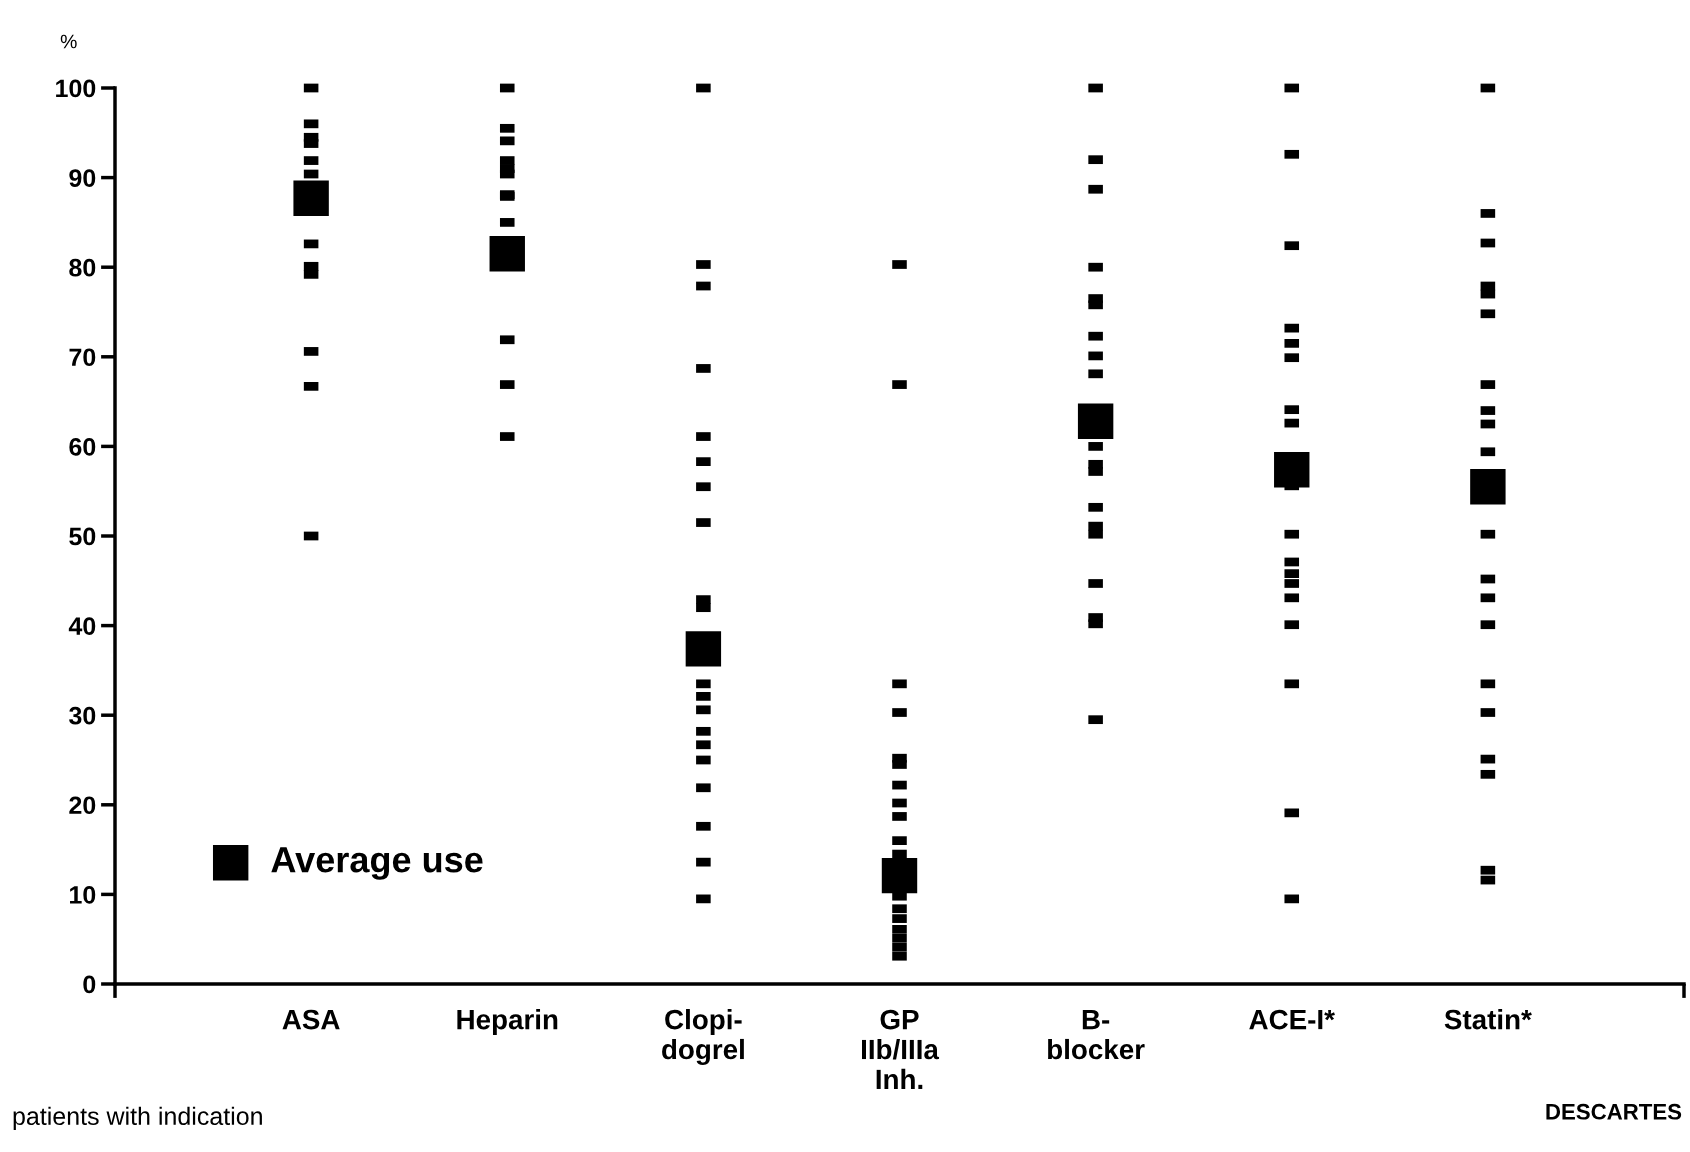 The image size is (1690, 1152). What do you see at coordinates (1096, 1035) in the screenshot?
I see `x-tick-label: B- blocker` at bounding box center [1096, 1035].